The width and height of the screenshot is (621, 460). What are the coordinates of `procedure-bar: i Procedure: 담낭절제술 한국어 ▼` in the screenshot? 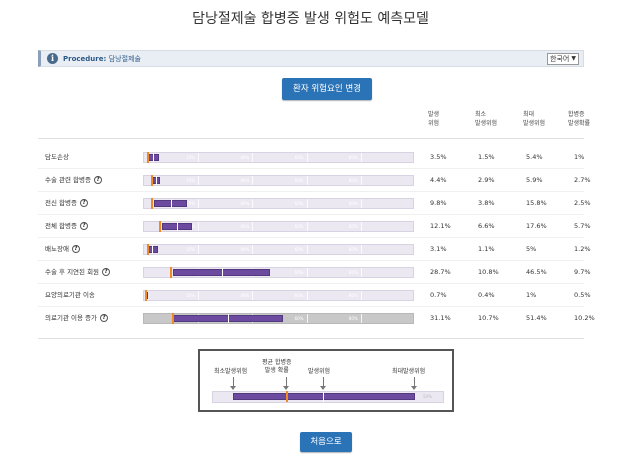 It's located at (311, 58).